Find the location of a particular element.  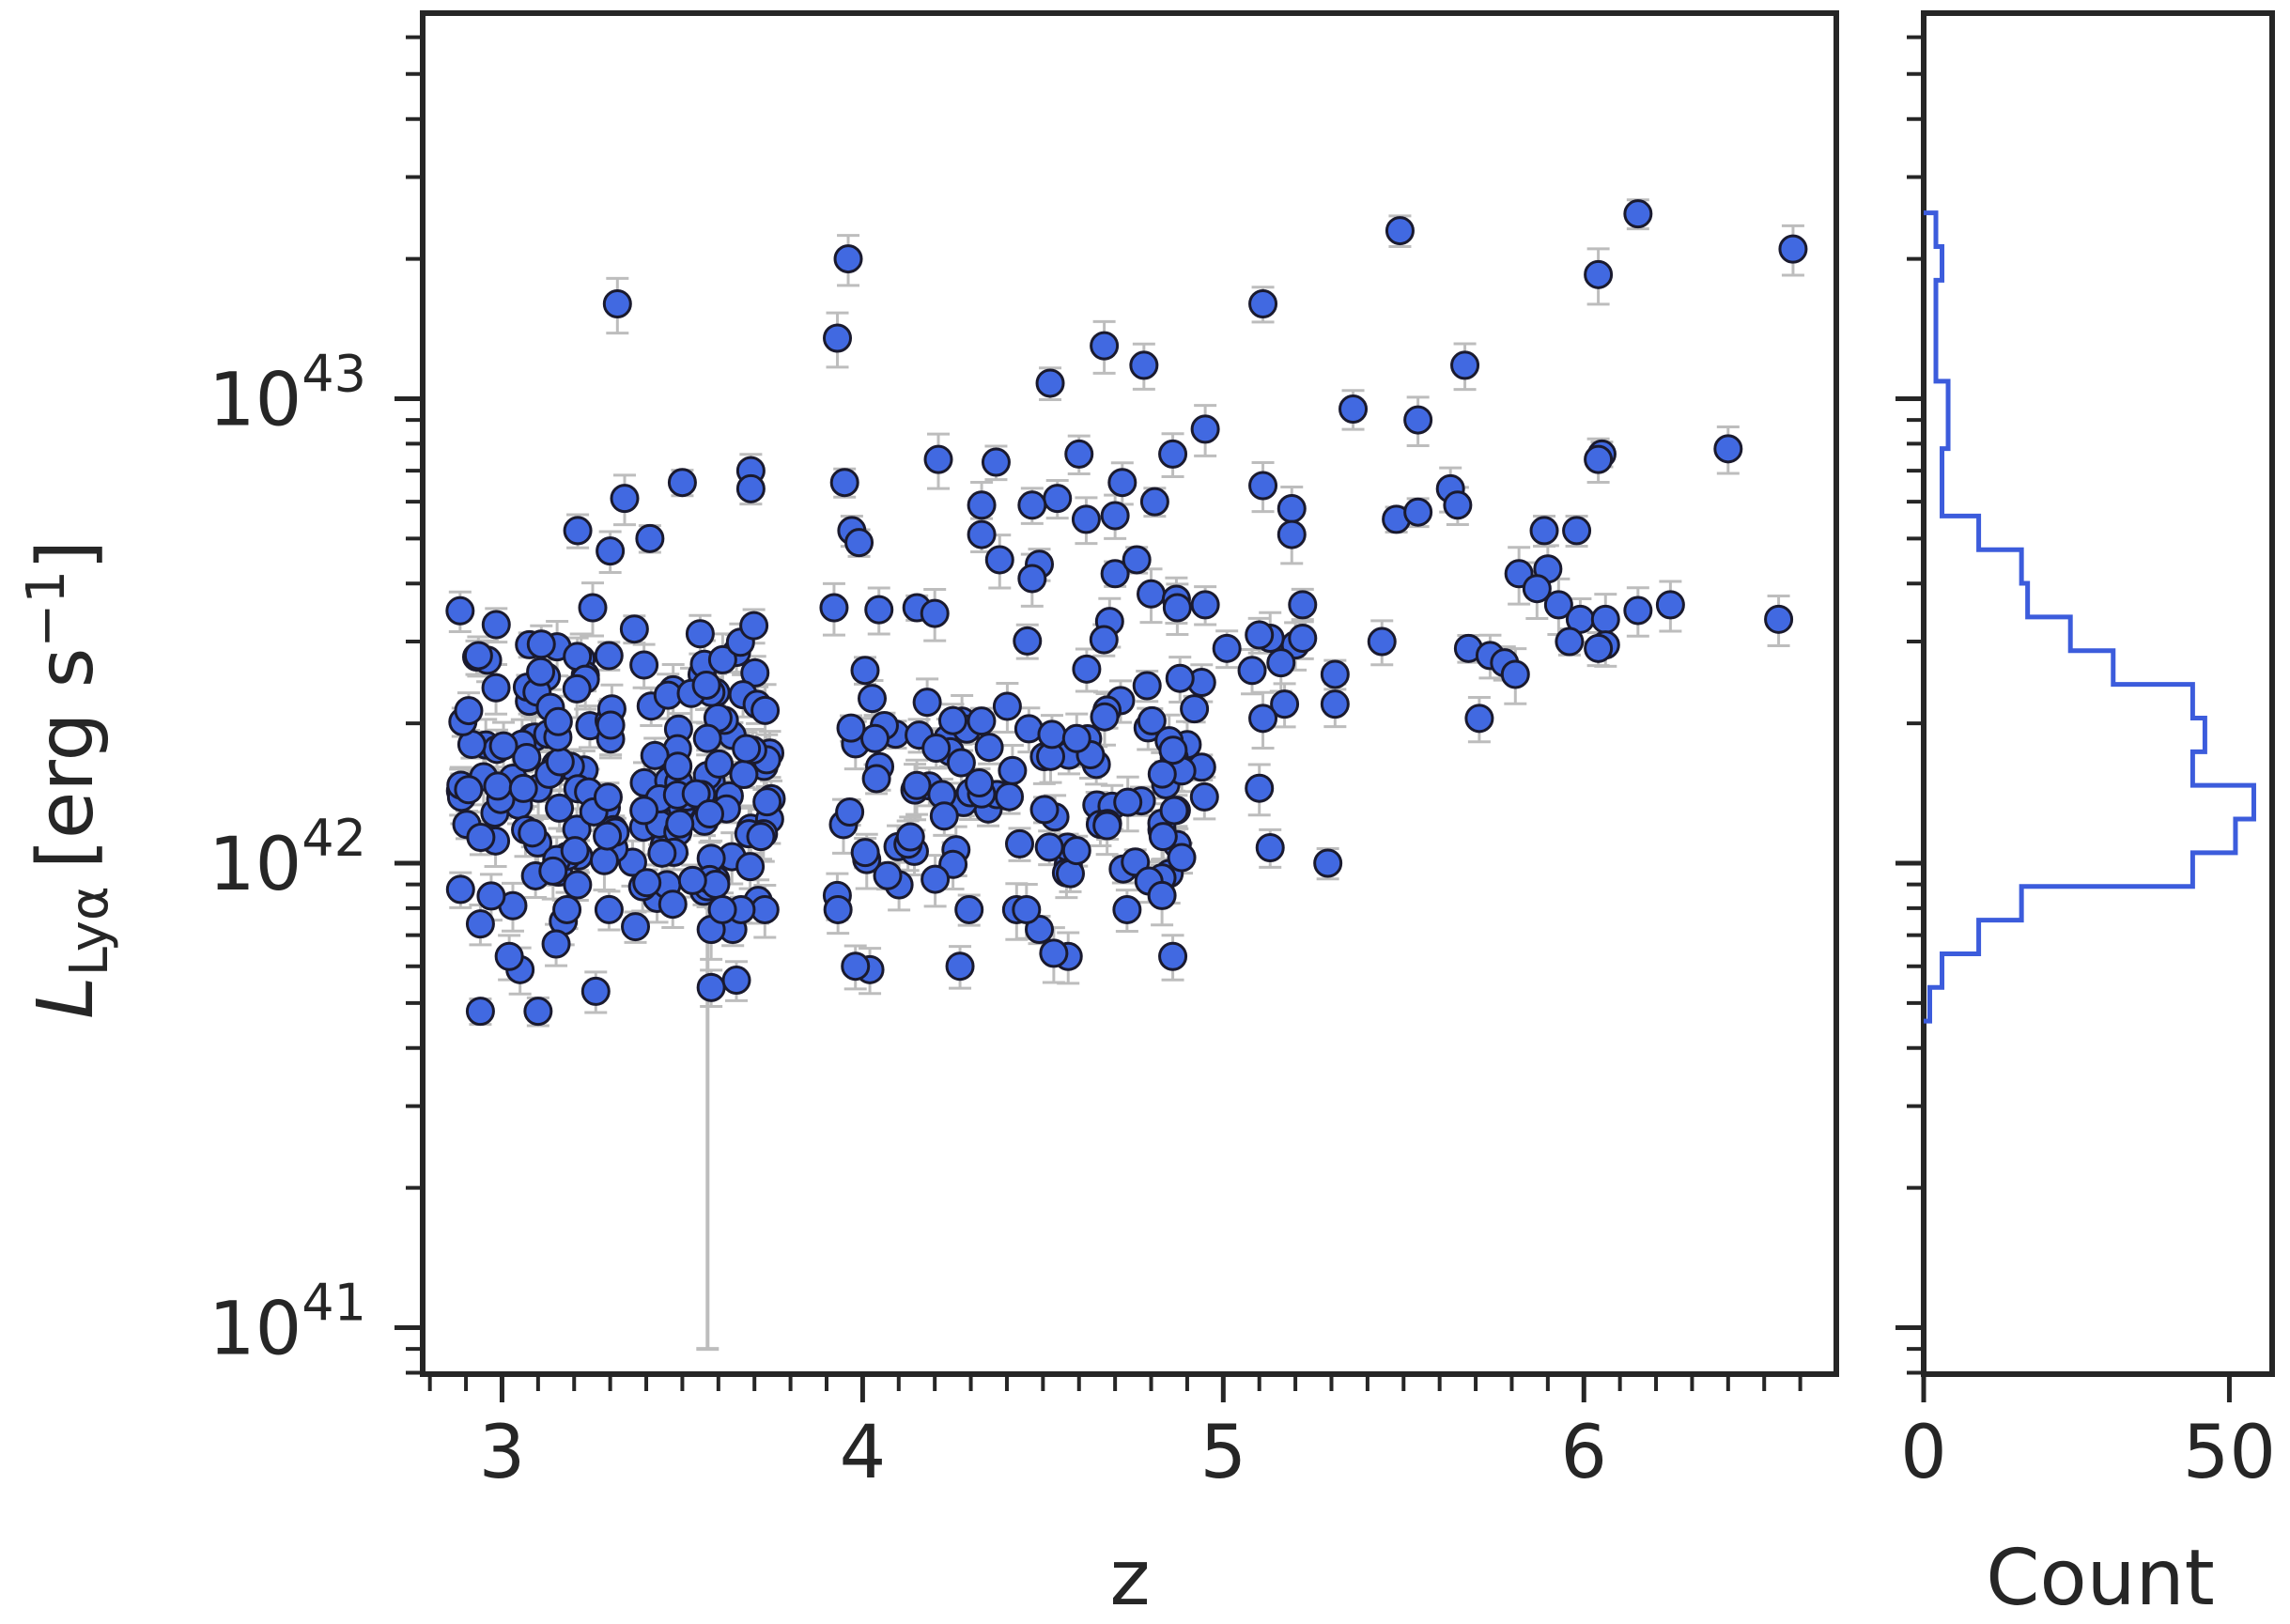

y-tick-exponent: 41 is located at coordinates (334, 1303).